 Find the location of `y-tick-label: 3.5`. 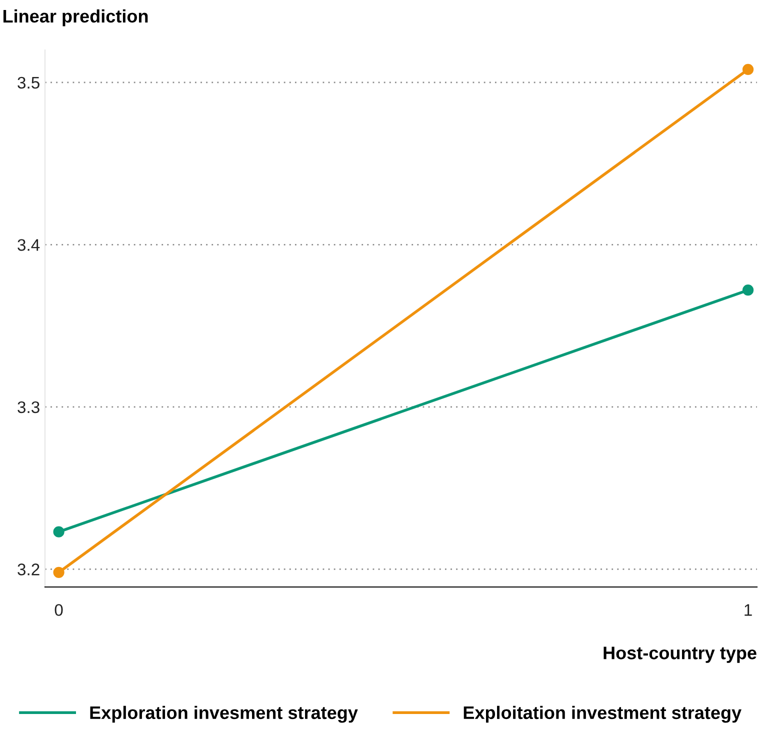

y-tick-label: 3.5 is located at coordinates (29, 82).